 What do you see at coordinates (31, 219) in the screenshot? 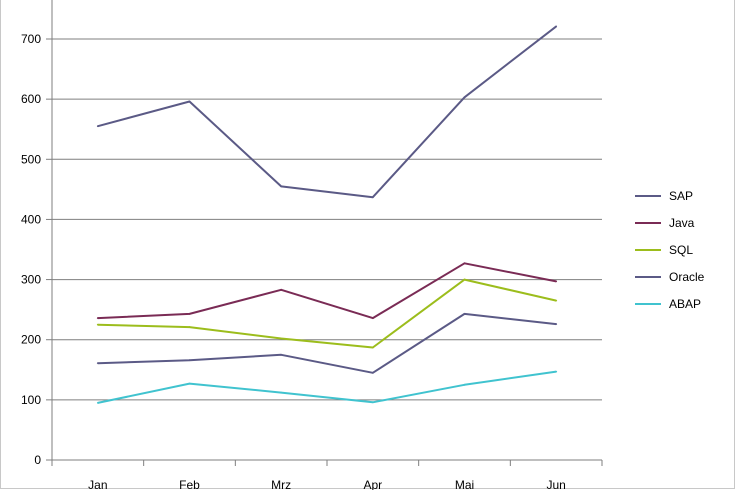
I see `y-tick-label: 400` at bounding box center [31, 219].